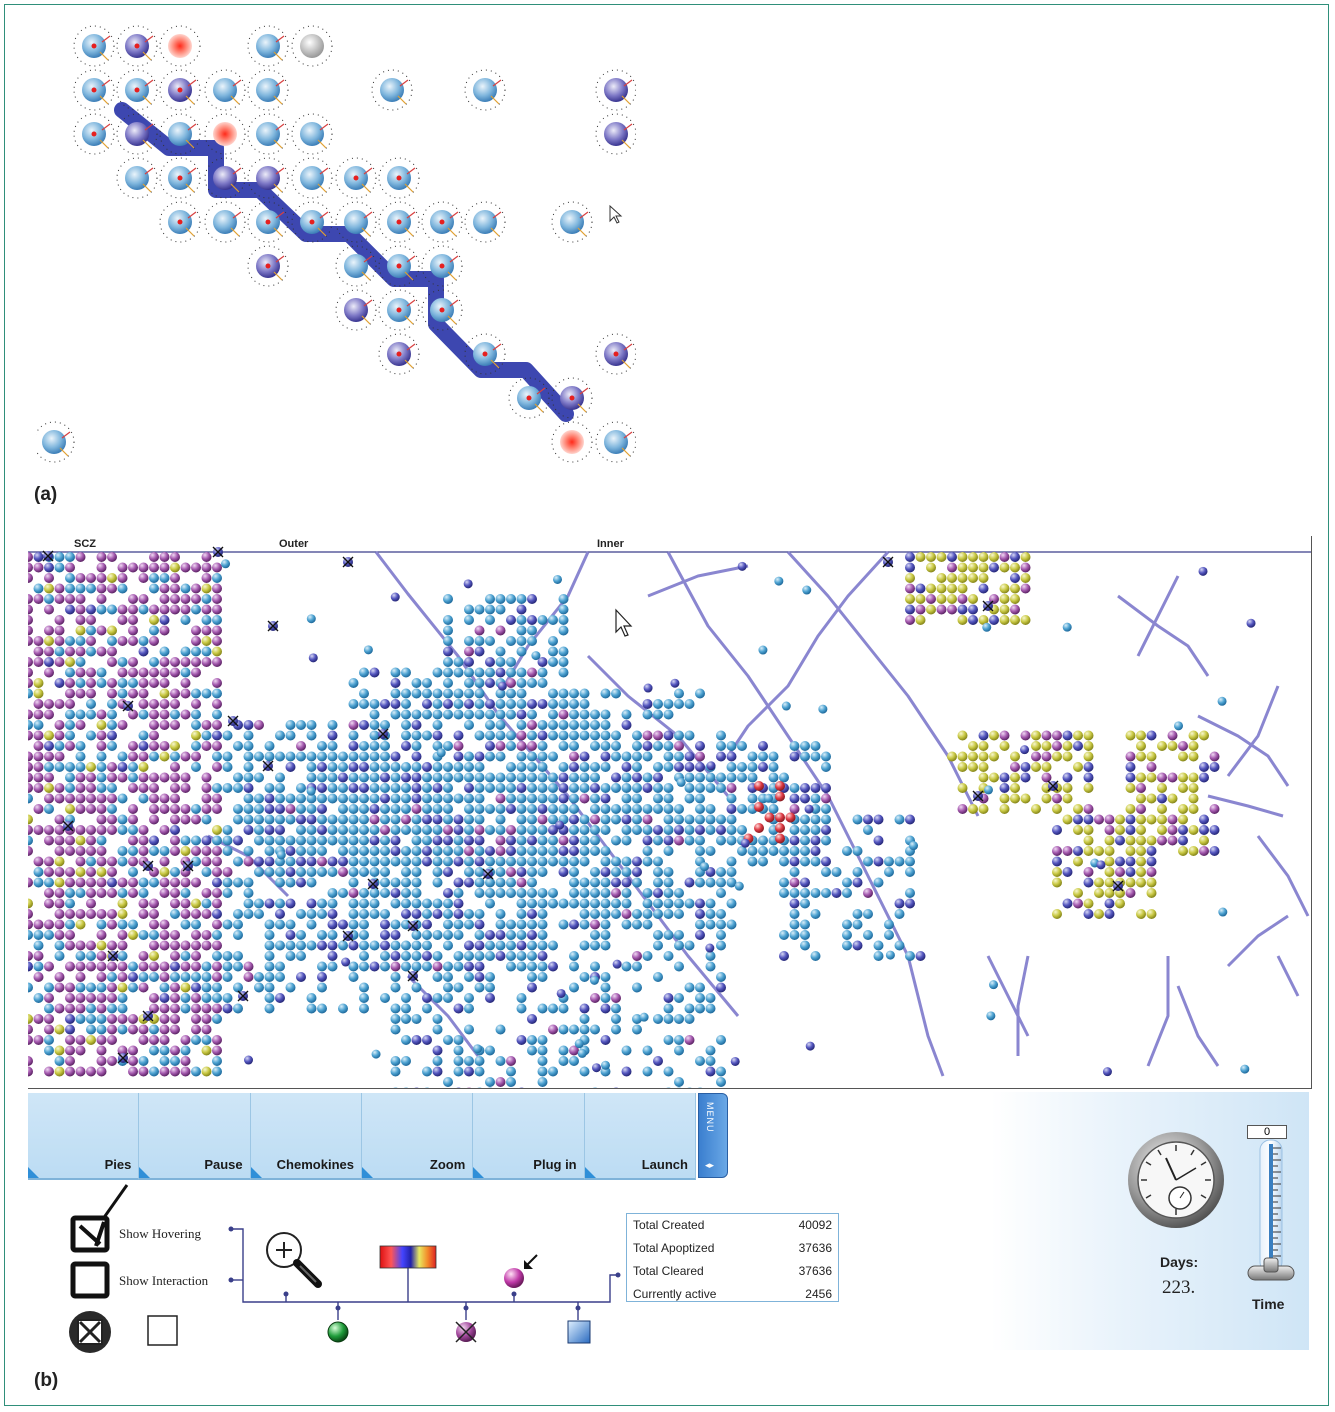  What do you see at coordinates (162, 1330) in the screenshot?
I see `empty-square-icon` at bounding box center [162, 1330].